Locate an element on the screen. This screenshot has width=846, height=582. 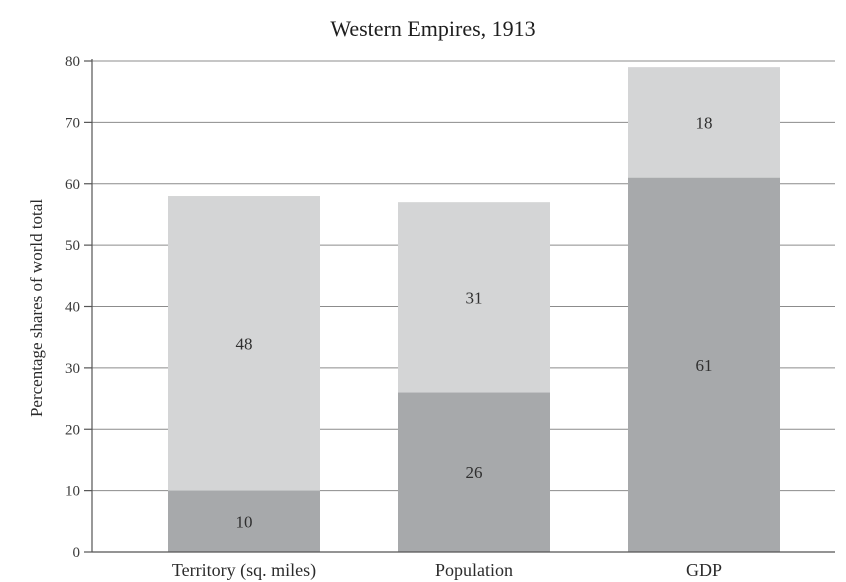
y-tick-label: 50 is located at coordinates (72, 246).